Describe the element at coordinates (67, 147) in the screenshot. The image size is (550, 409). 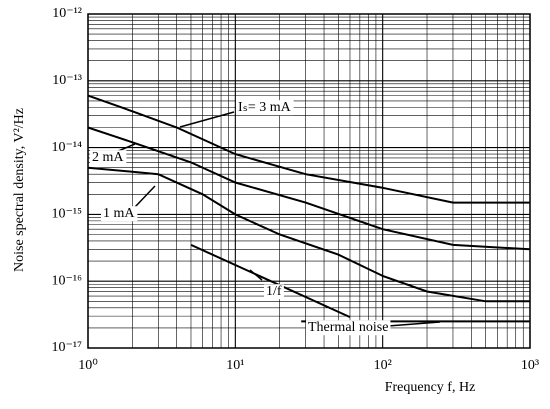
I see `y-tick-label: 10⁻¹⁴` at that location.